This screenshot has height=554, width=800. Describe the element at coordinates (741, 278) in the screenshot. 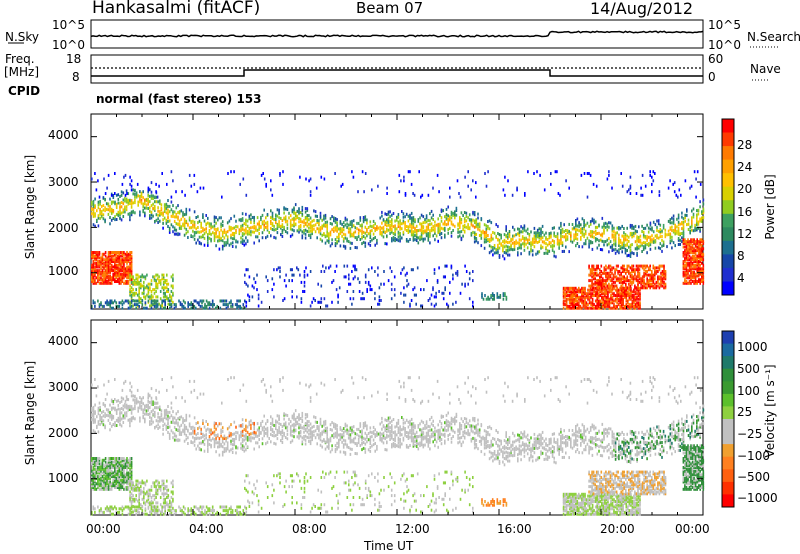

I see `power-cbar-tick: 4` at that location.